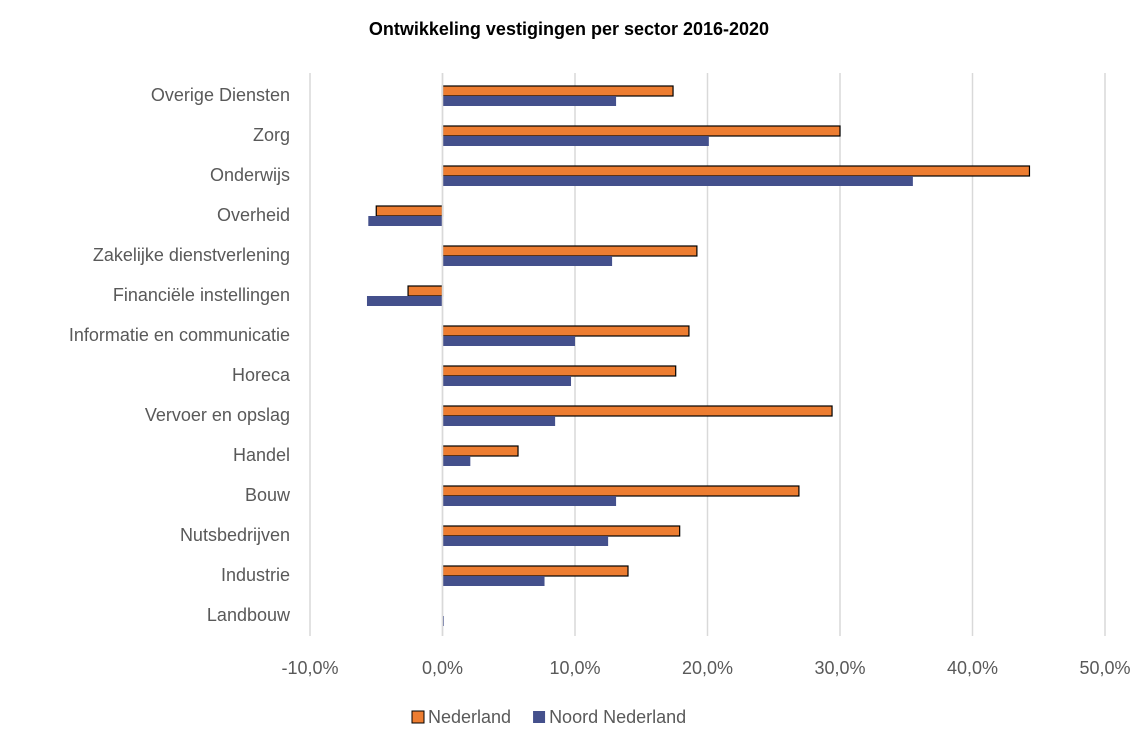 This screenshot has height=729, width=1138. Describe the element at coordinates (469, 717) in the screenshot. I see `legend-label: Nederland` at that location.